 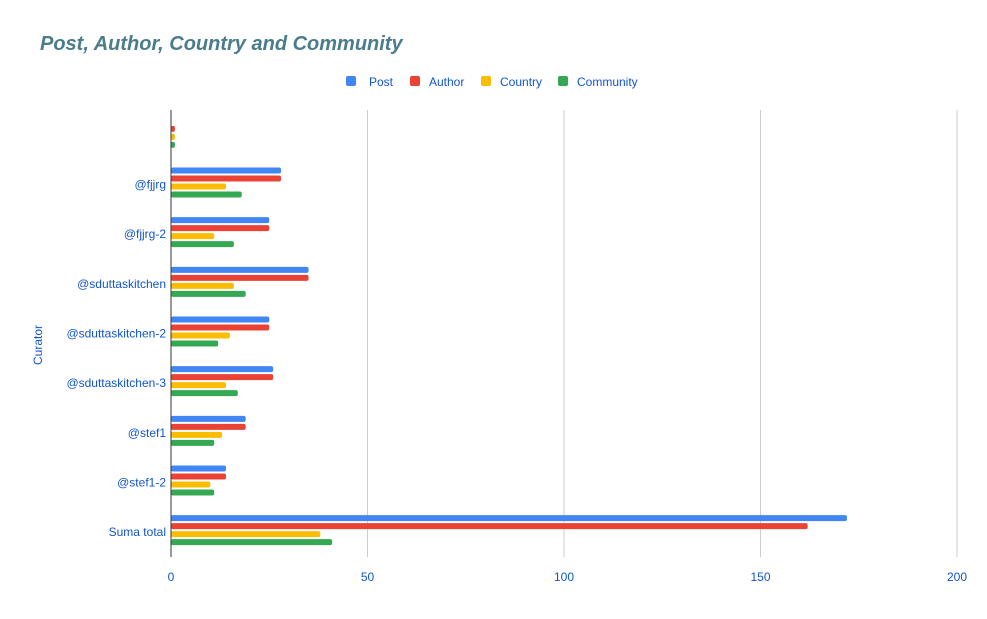 I want to click on x-tick-label: 100, so click(x=564, y=577).